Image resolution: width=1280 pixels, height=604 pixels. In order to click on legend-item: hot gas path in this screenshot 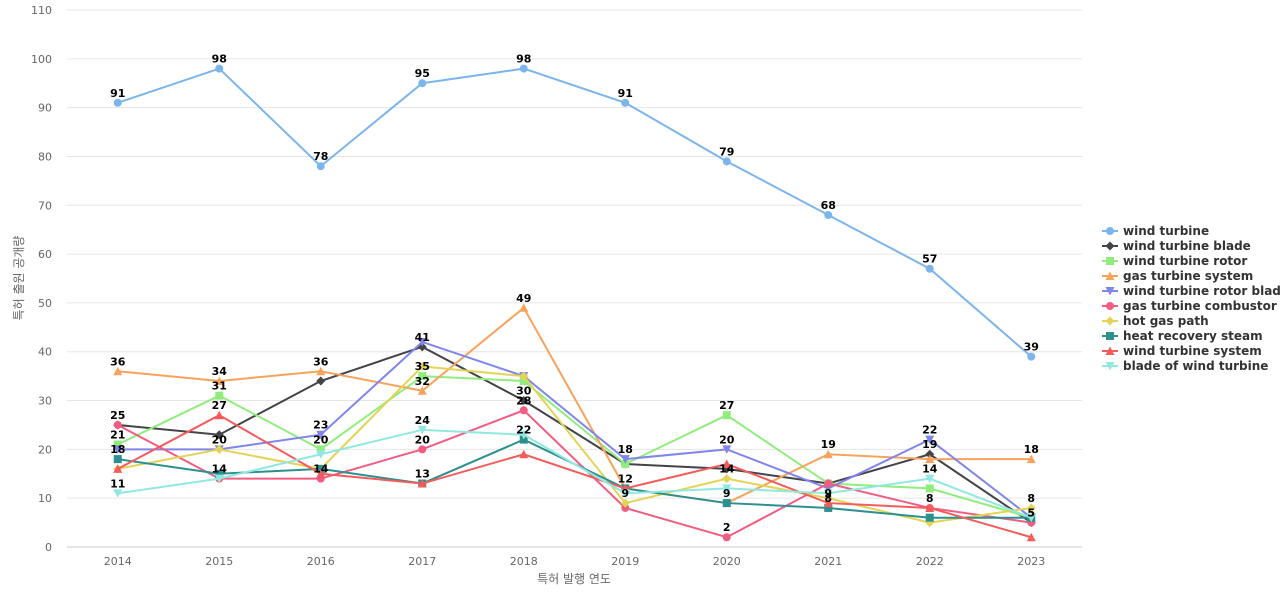, I will do `click(1155, 321)`.